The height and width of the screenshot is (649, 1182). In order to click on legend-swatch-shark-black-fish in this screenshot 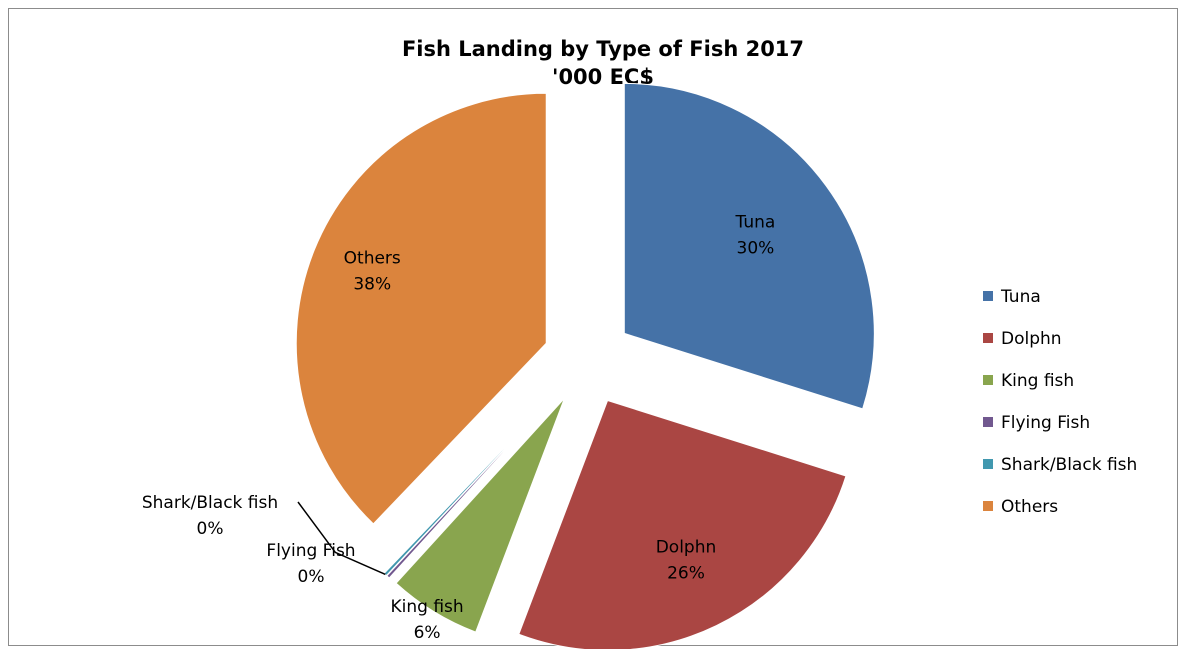, I will do `click(988, 464)`.